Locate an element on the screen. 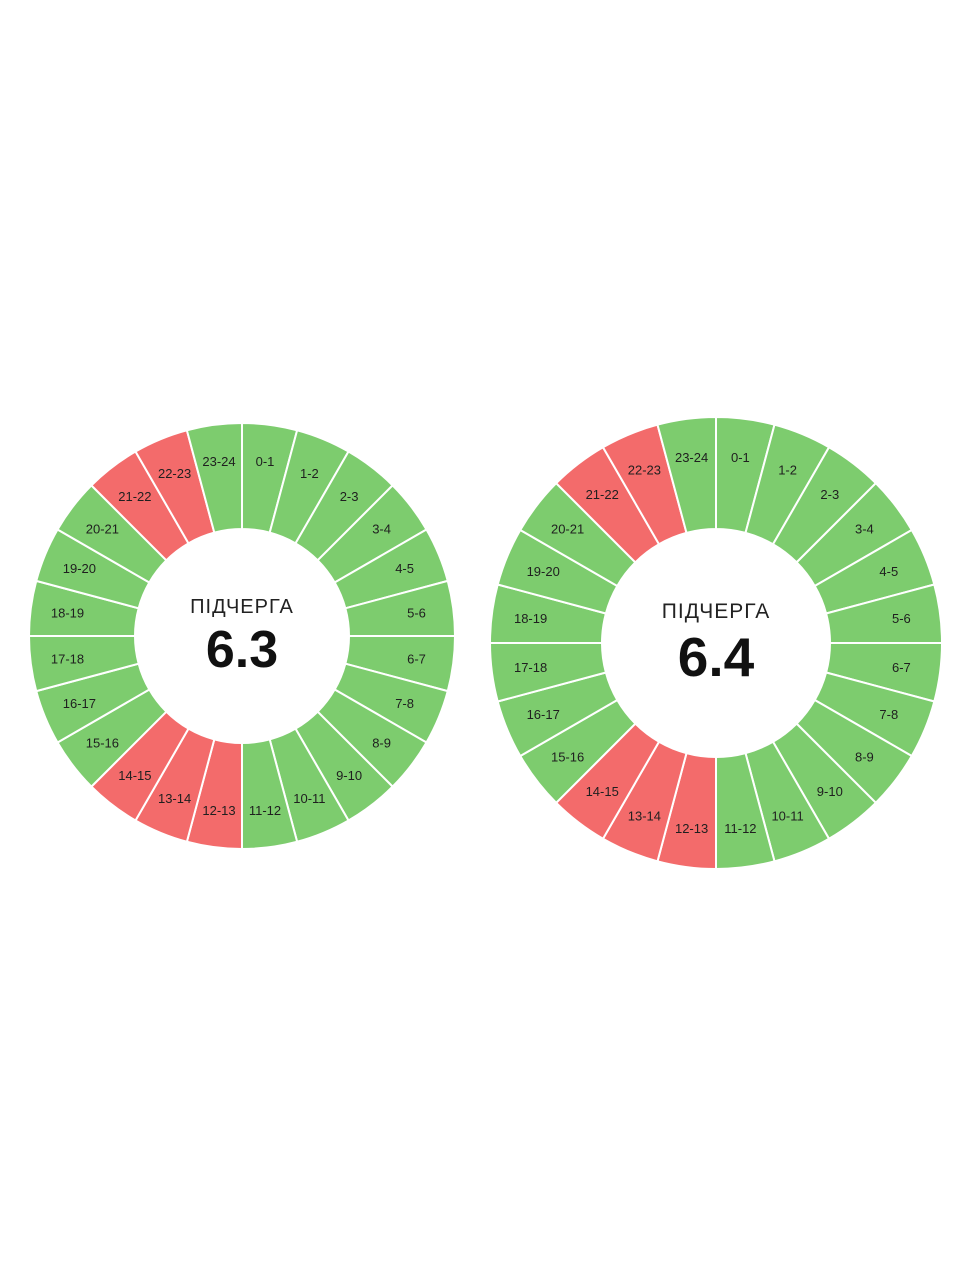  center-value: 6.4 is located at coordinates (716, 657).